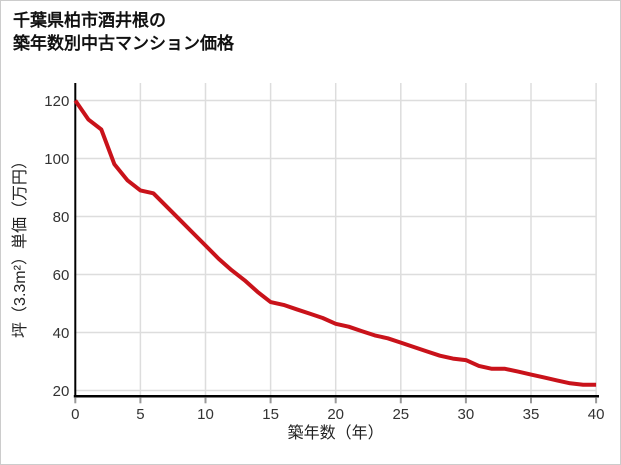 The width and height of the screenshot is (621, 465). I want to click on x-tick-label: 35, so click(531, 414).